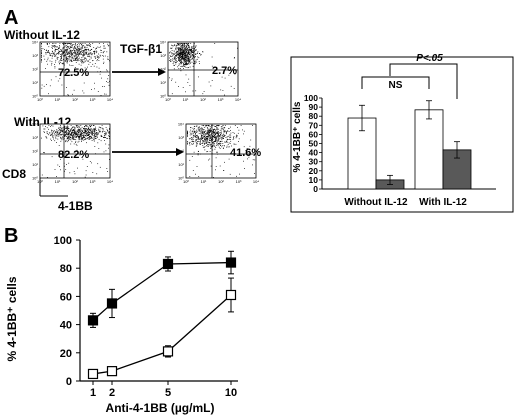 The width and height of the screenshot is (520, 420). Describe the element at coordinates (315, 189) in the screenshot. I see `bar-y-tick-label: 0` at that location.